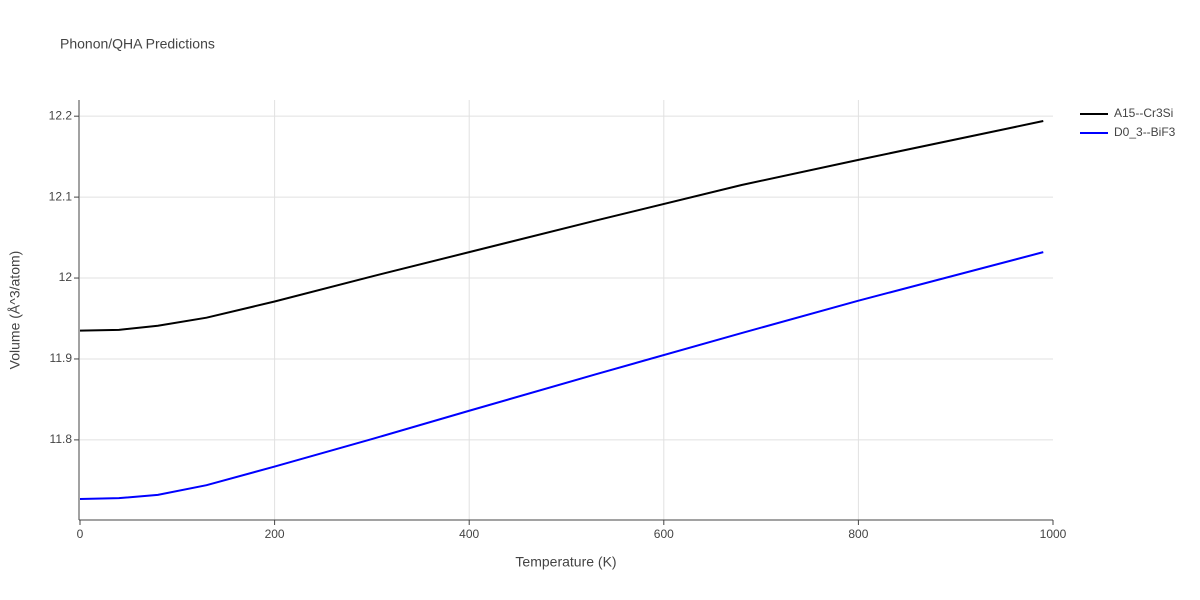 This screenshot has height=600, width=1200. Describe the element at coordinates (66, 277) in the screenshot. I see `y-tick-label: 12` at that location.